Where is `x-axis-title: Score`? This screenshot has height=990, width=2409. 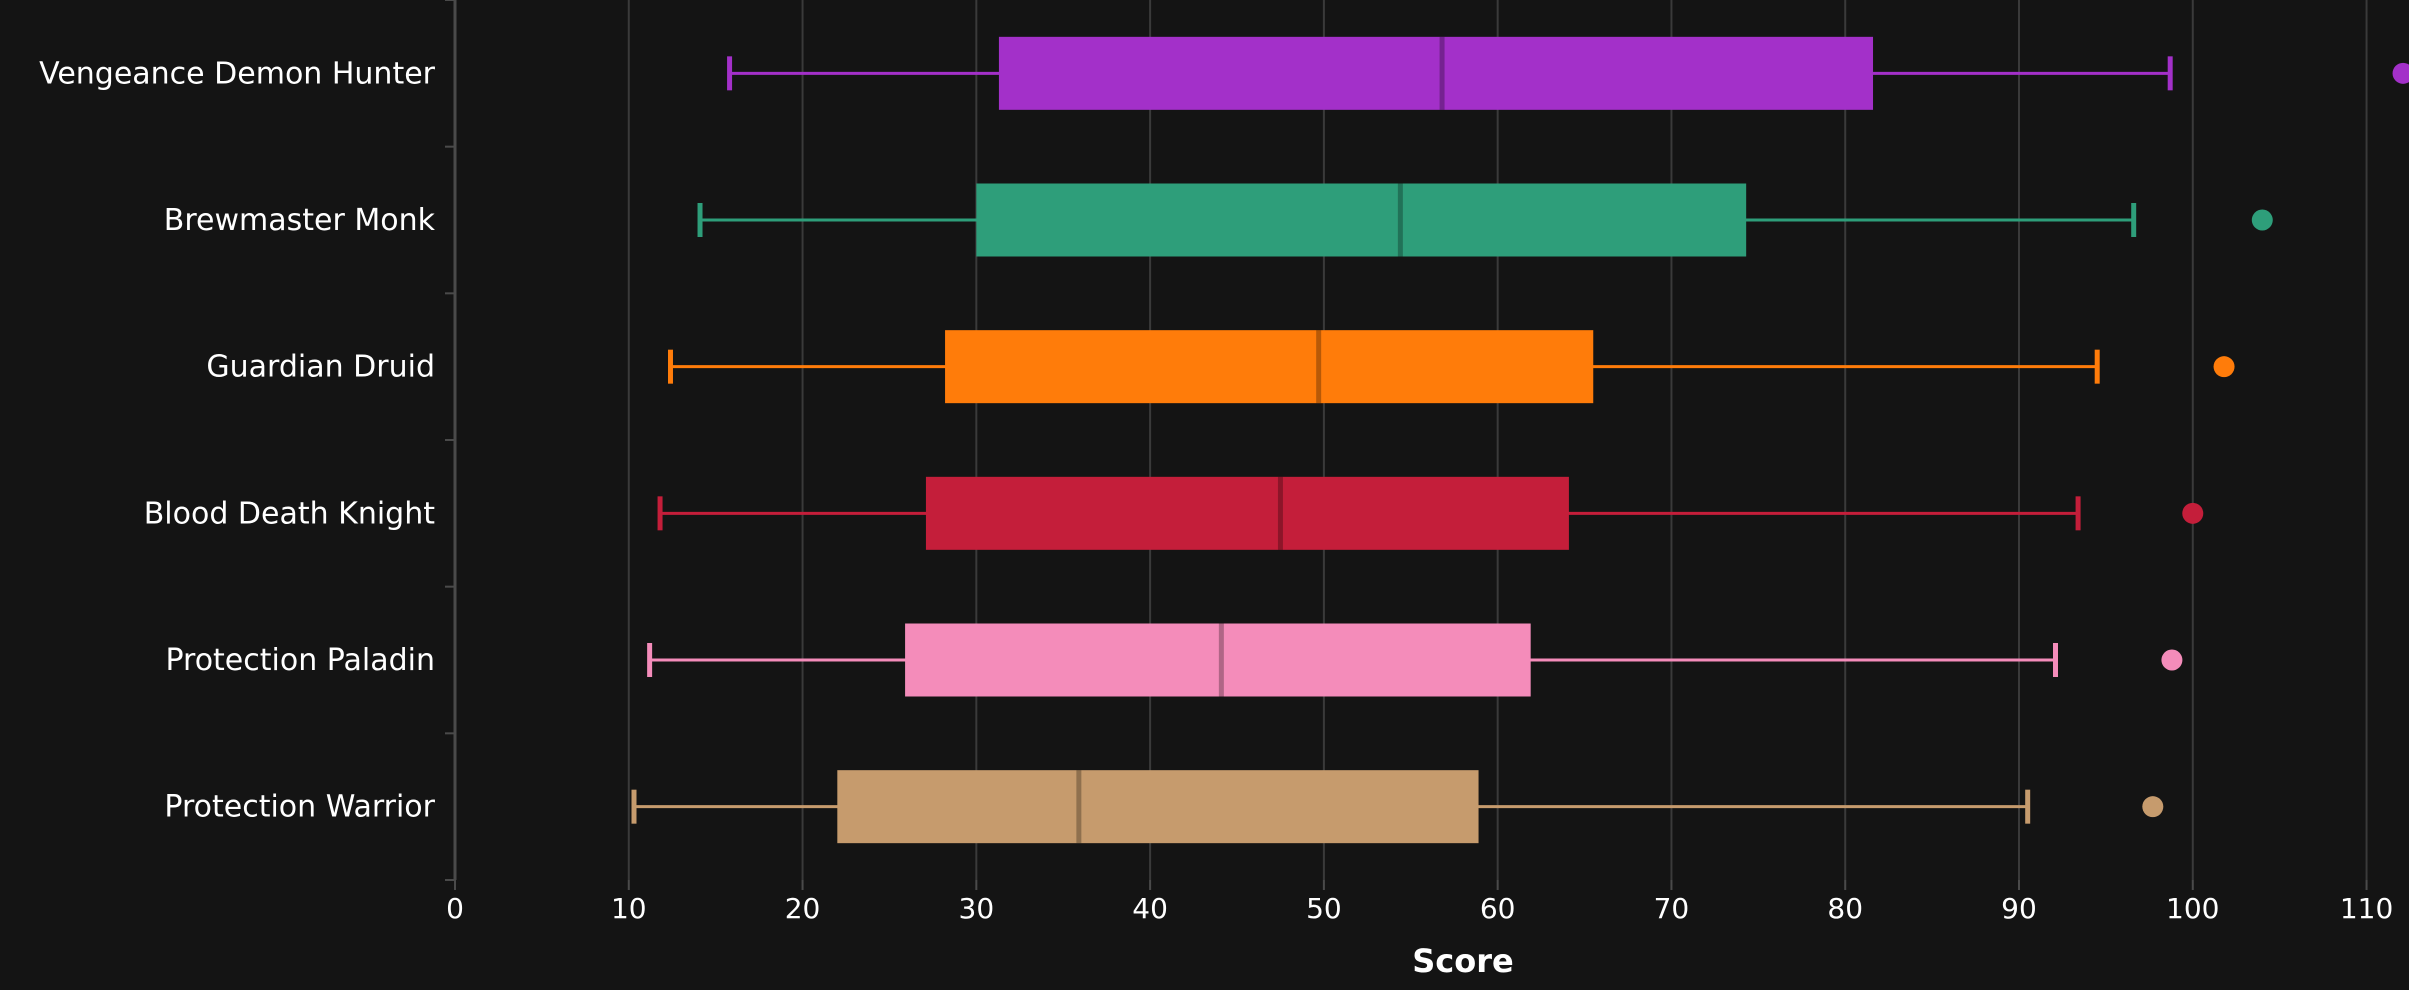
x-axis-title: Score is located at coordinates (1462, 961).